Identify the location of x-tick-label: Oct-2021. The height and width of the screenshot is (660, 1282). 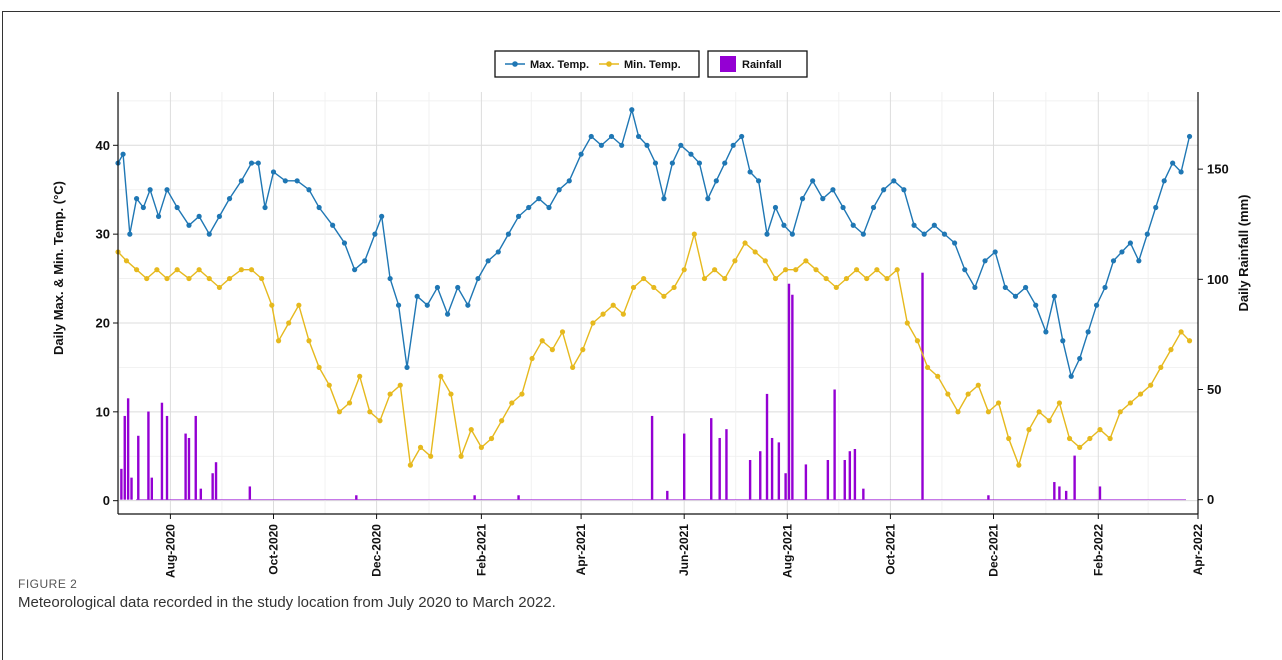
(890, 549).